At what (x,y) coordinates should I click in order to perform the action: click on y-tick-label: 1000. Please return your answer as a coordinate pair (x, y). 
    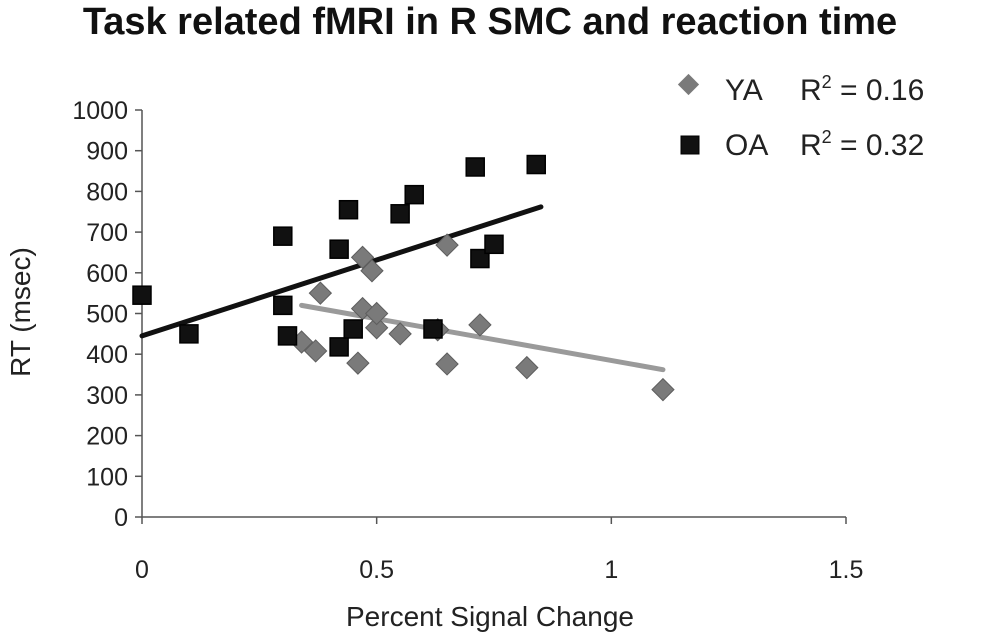
    Looking at the image, I should click on (100, 111).